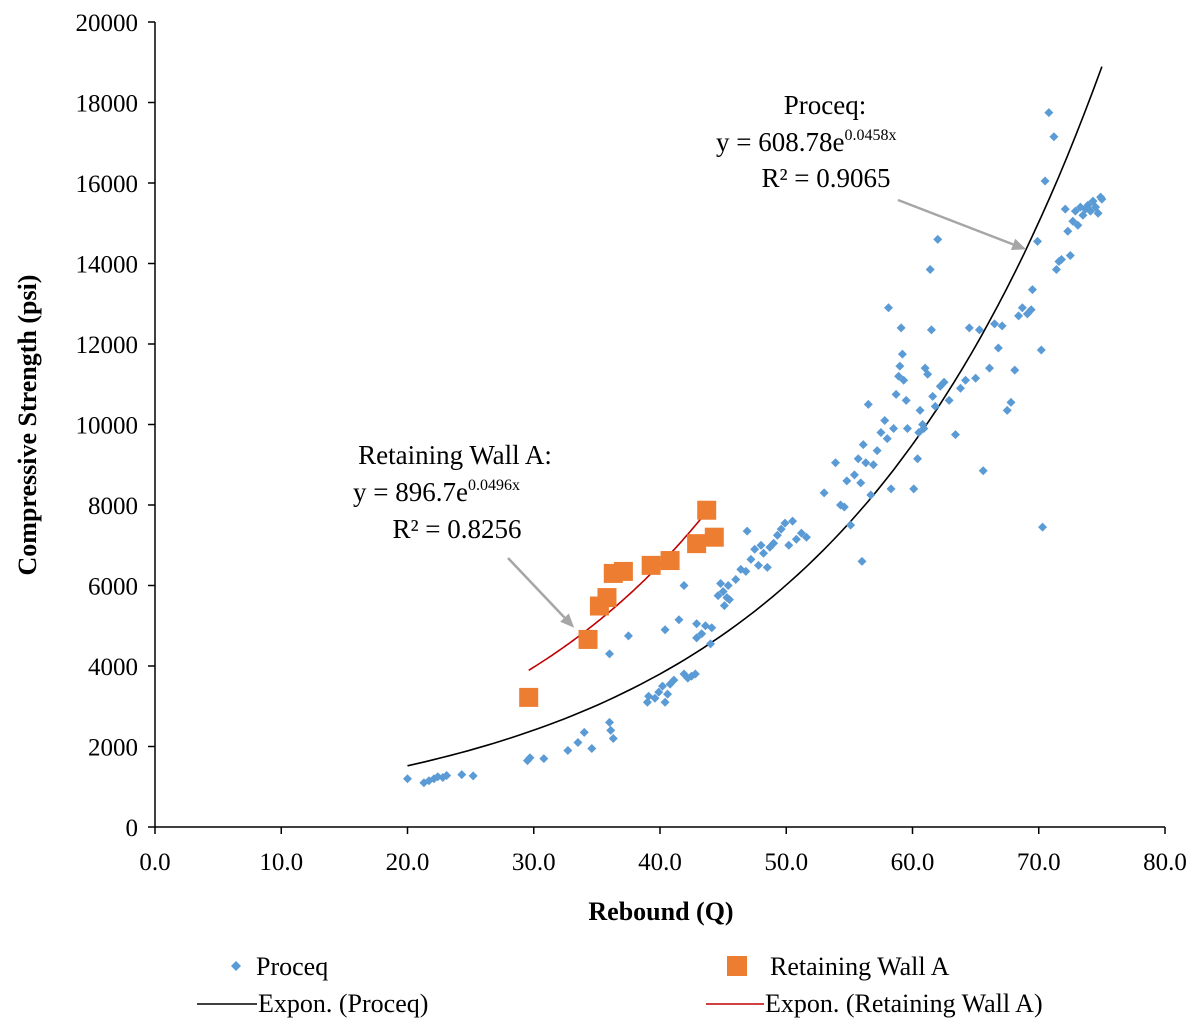  I want to click on x-tick-label: 30.0, so click(534, 862).